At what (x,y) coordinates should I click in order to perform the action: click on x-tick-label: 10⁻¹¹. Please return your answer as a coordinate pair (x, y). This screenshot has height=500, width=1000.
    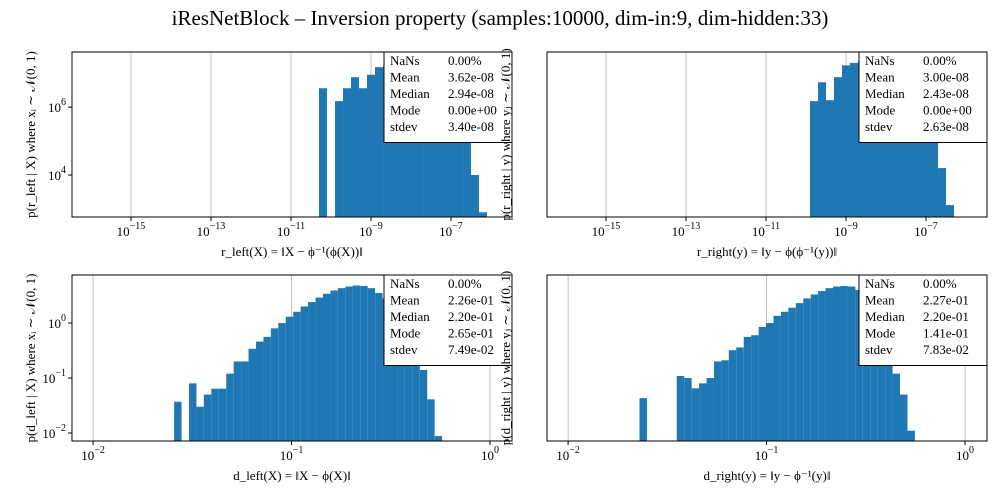
    Looking at the image, I should click on (766, 230).